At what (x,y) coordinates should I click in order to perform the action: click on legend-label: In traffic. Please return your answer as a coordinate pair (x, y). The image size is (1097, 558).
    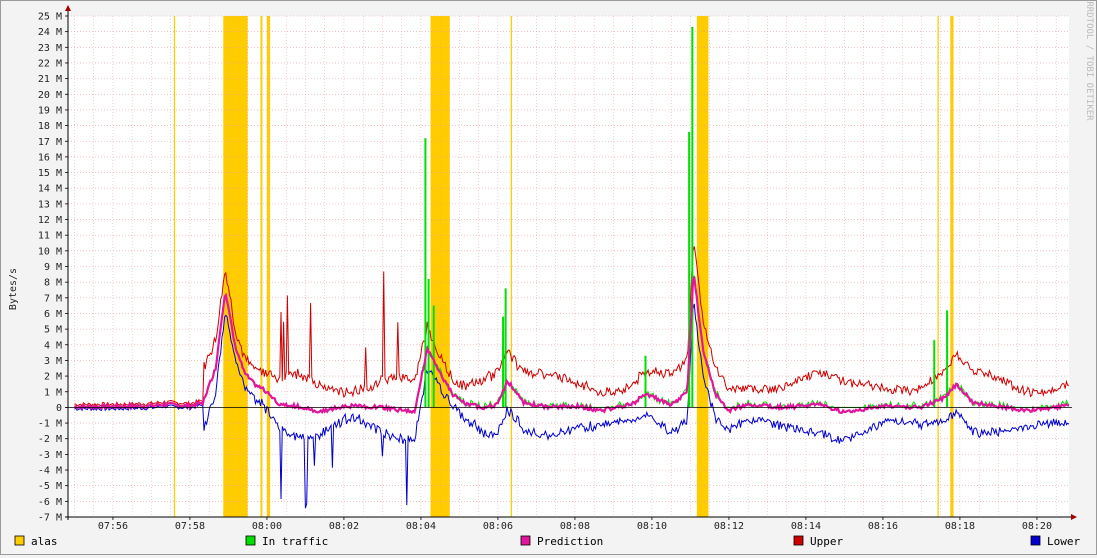
    Looking at the image, I should click on (295, 541).